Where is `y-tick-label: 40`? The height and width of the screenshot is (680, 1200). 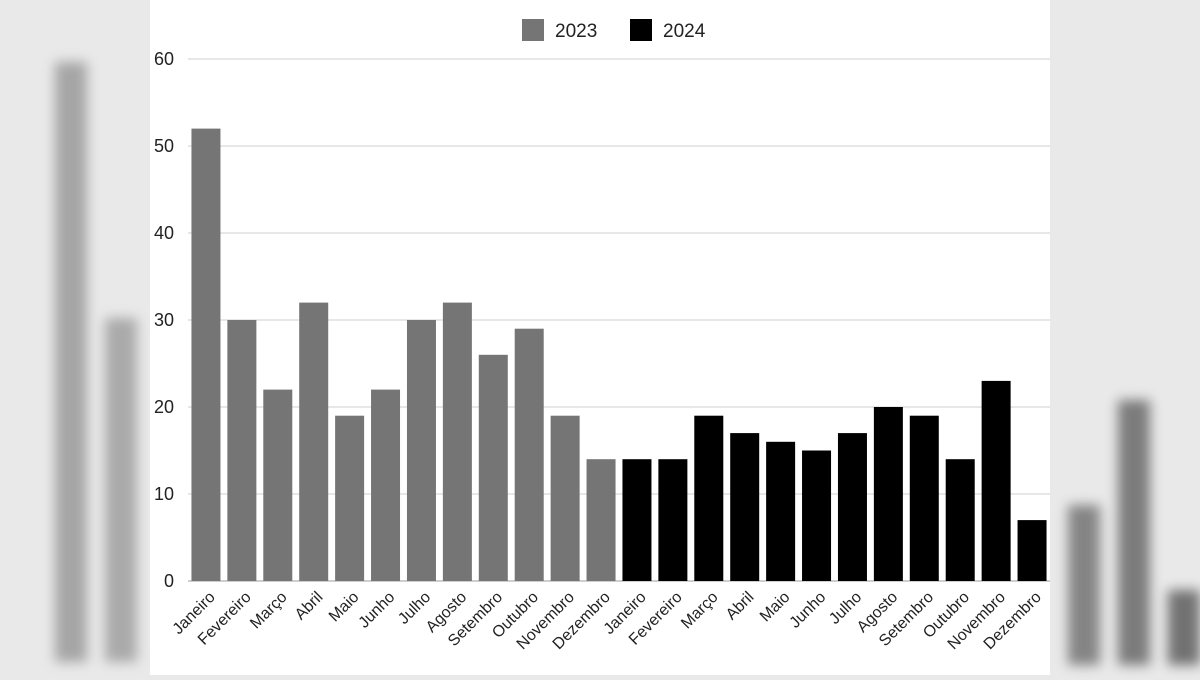
y-tick-label: 40 is located at coordinates (164, 233).